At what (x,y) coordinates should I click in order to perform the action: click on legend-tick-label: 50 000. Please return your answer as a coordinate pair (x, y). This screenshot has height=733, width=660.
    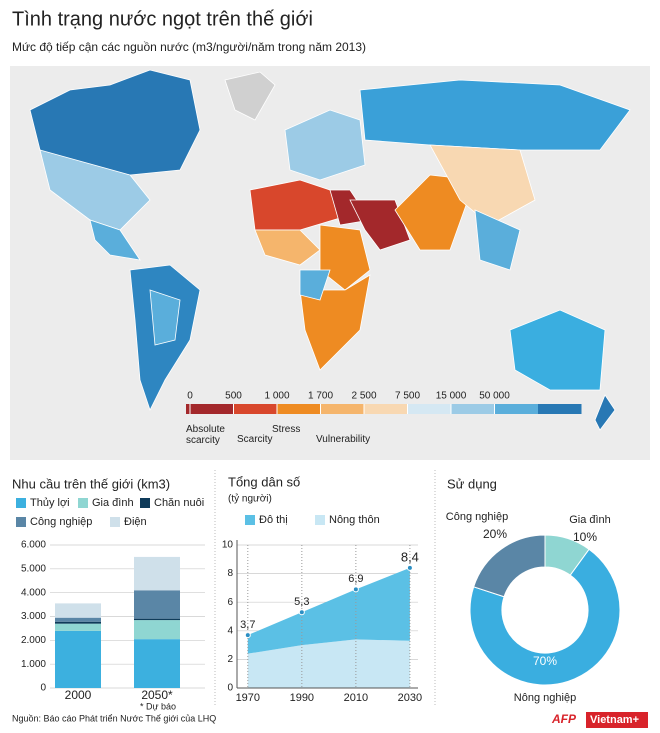
    Looking at the image, I should click on (494, 396).